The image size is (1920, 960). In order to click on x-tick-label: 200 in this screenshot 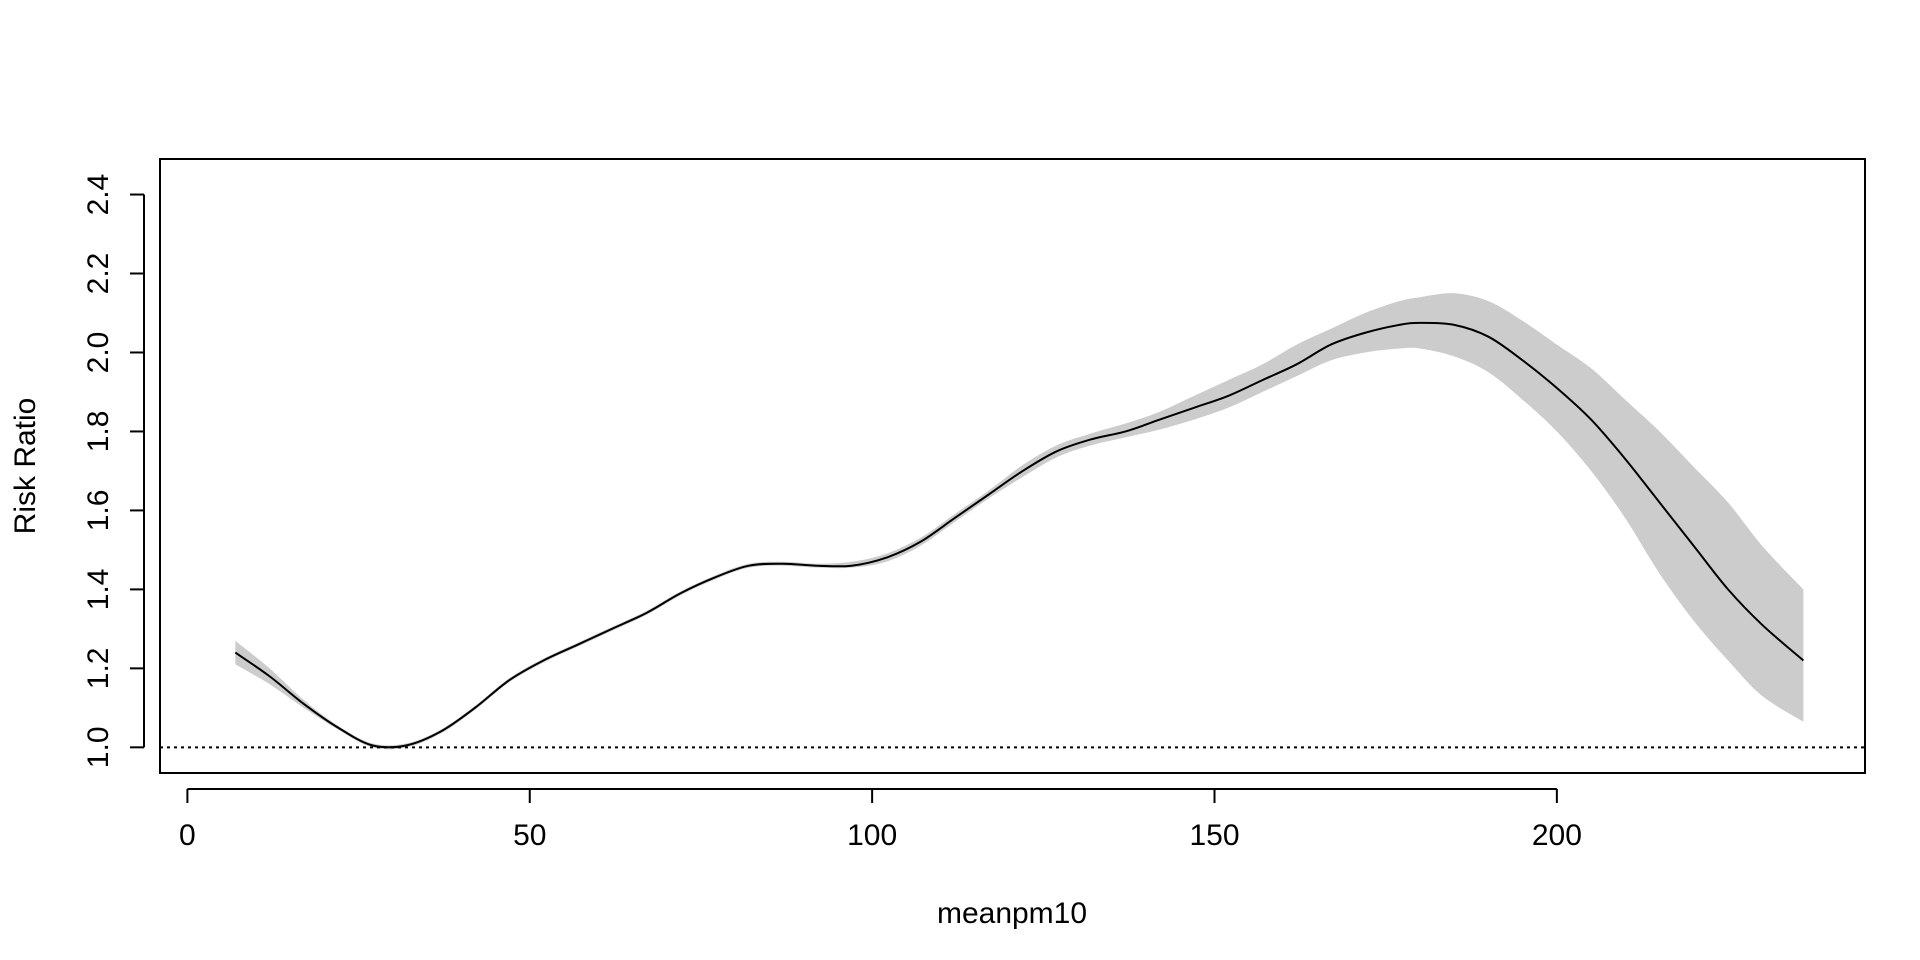, I will do `click(1557, 835)`.